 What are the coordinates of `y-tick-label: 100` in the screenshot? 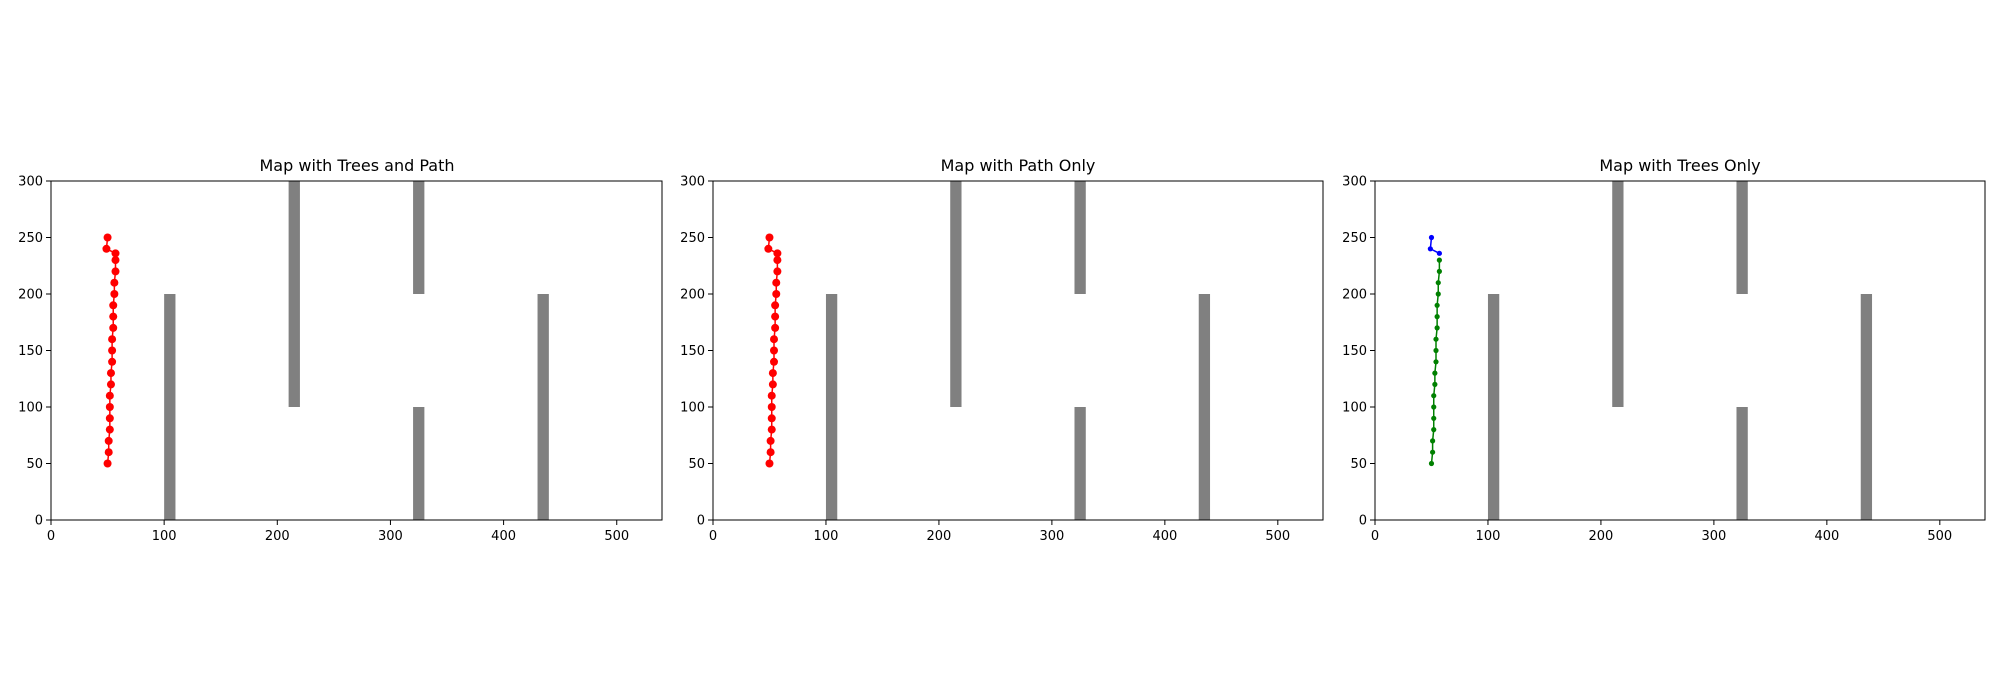 It's located at (692, 408).